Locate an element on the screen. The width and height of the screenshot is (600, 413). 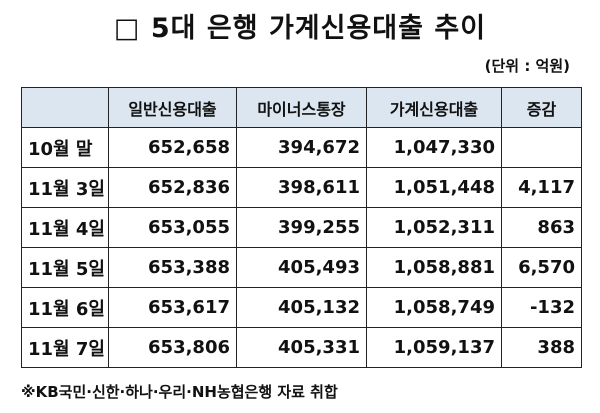
cell-overdraft: 399,255 is located at coordinates (301, 227).